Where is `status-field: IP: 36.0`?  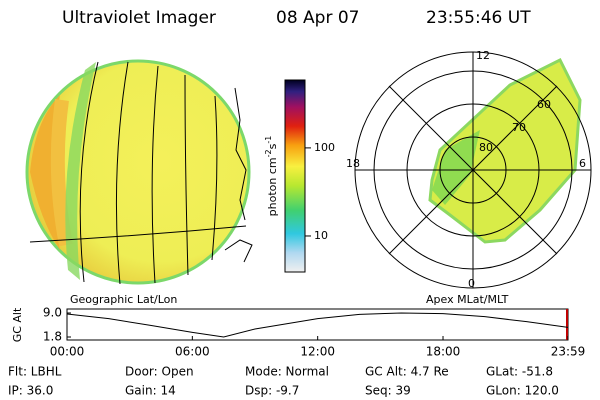
status-field: IP: 36.0 is located at coordinates (30, 391).